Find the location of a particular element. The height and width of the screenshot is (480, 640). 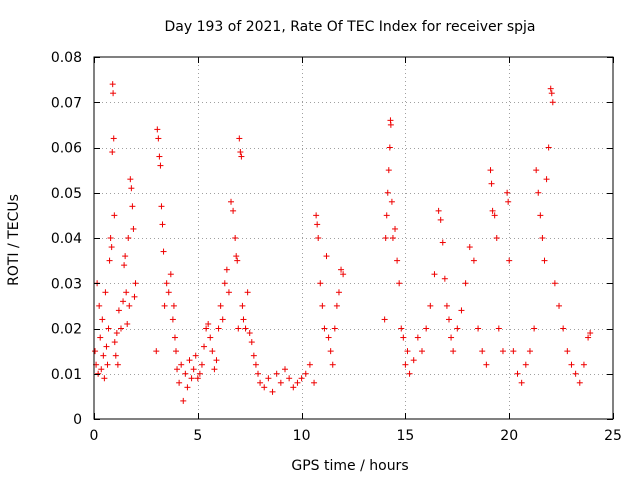

x-tick-label: 10 is located at coordinates (302, 436).